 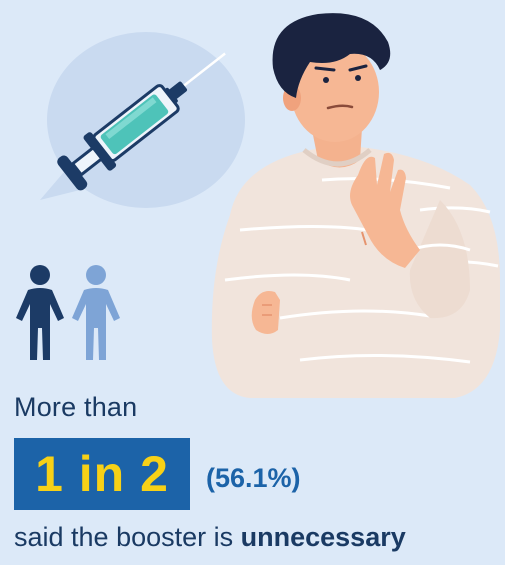 I want to click on tail-emphasis: unnecessary, so click(x=323, y=537).